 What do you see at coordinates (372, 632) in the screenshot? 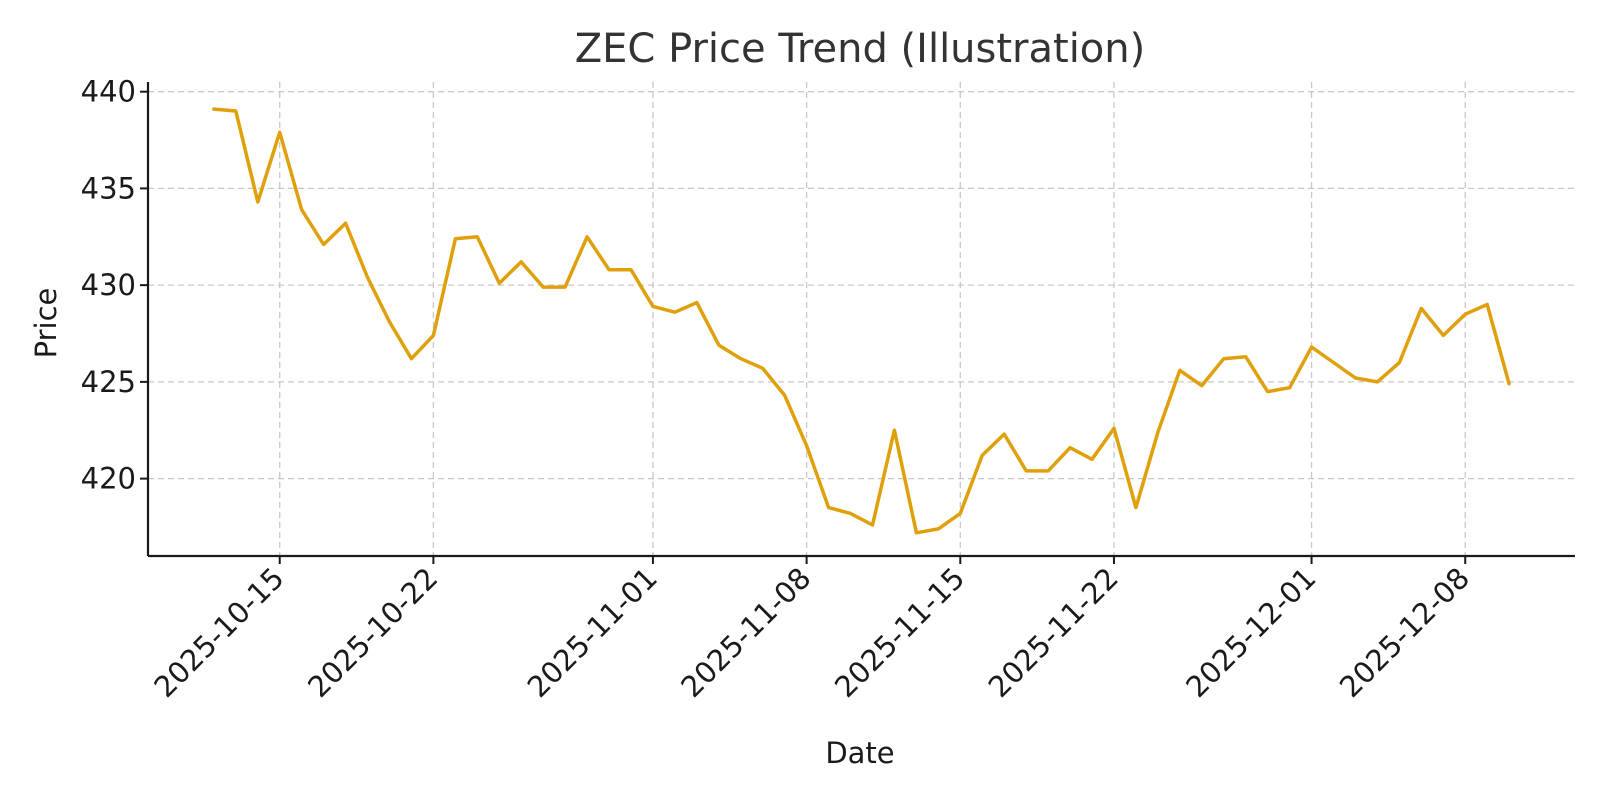
I see `x-tick-label: 2025-10-22` at bounding box center [372, 632].